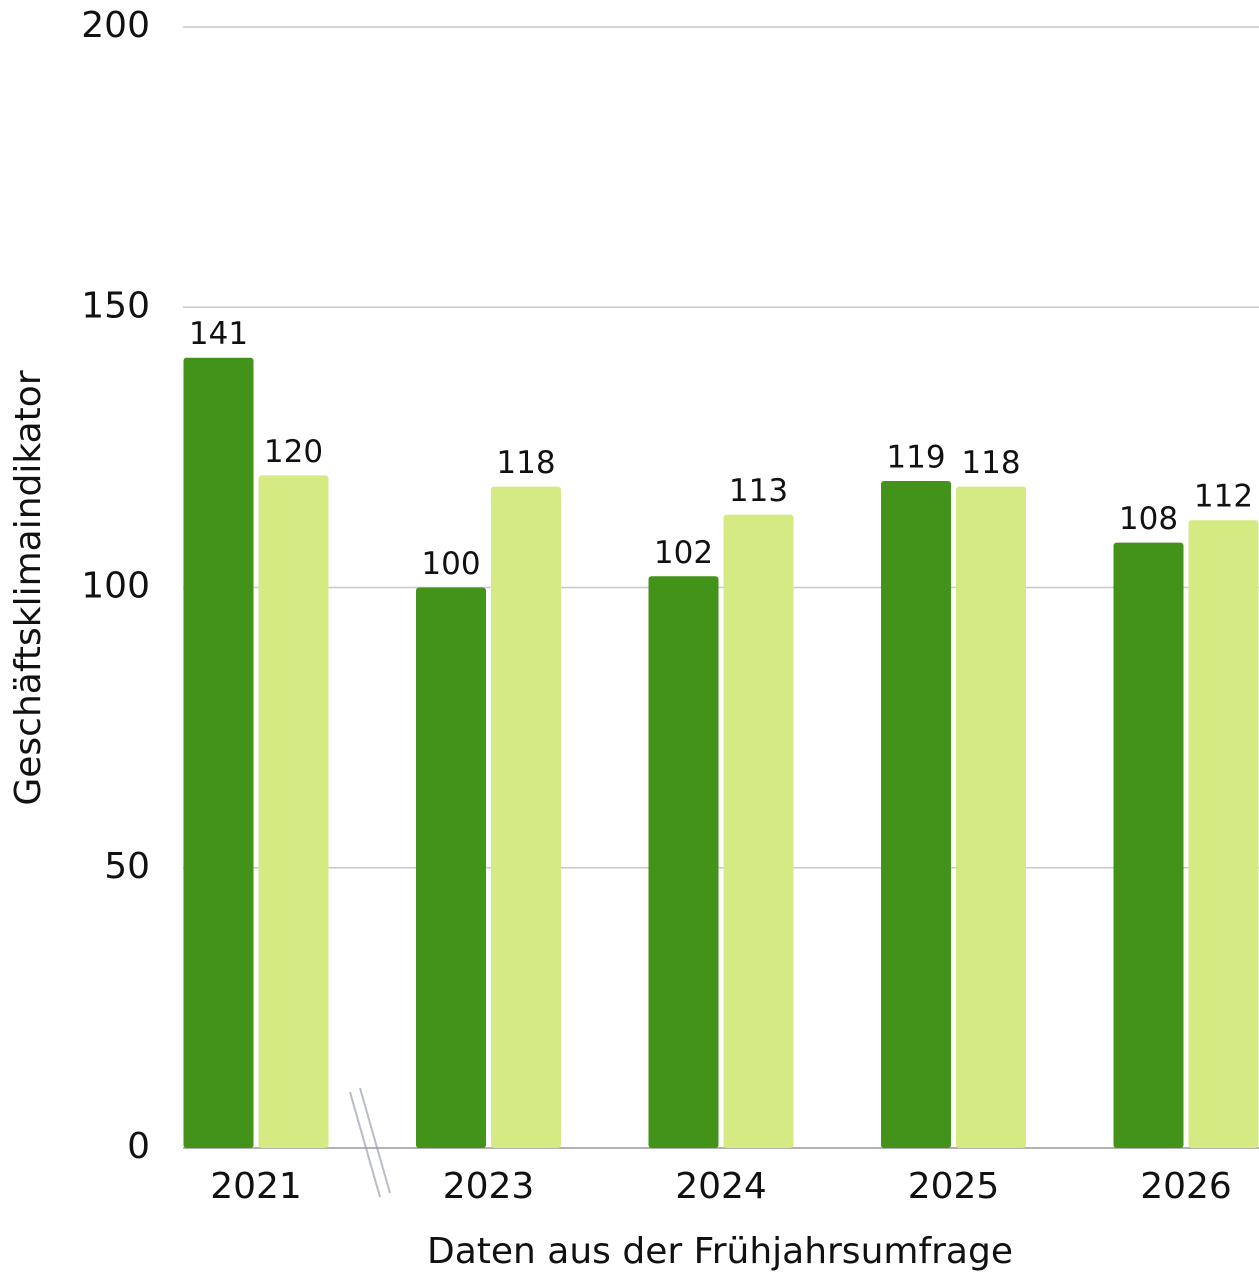 This screenshot has height=1278, width=1259. I want to click on value-label: 141, so click(218, 334).